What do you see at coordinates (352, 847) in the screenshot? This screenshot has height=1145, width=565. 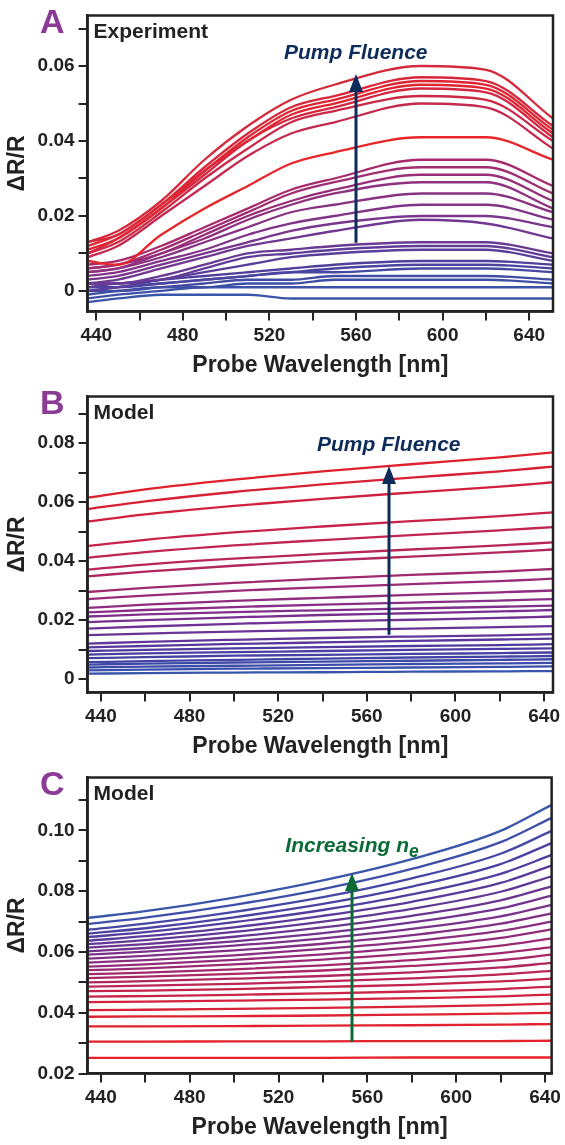 I see `annotation: Increasing n$_{e}$` at bounding box center [352, 847].